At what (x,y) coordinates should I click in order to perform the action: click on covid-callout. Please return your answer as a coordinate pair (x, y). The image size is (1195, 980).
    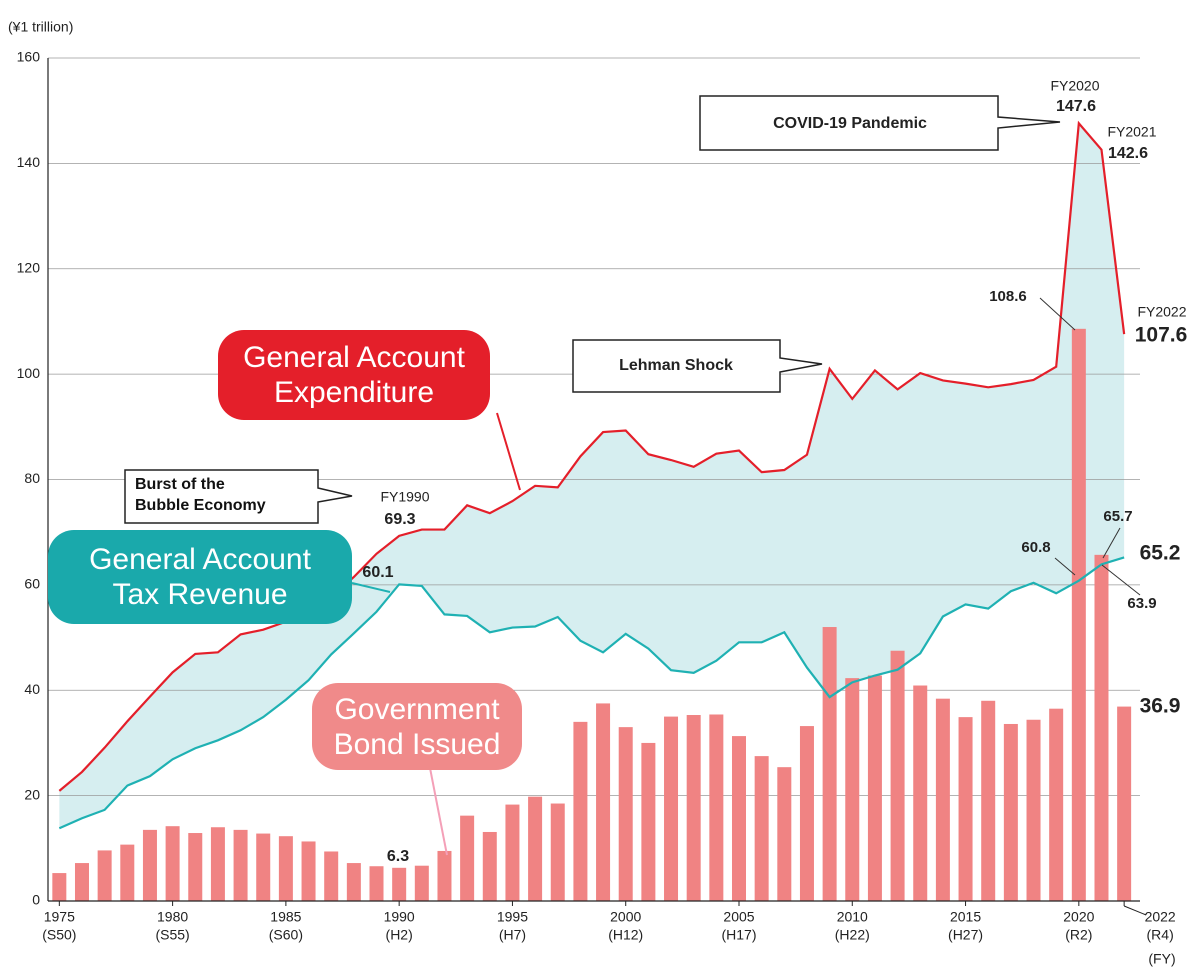
    Looking at the image, I should click on (880, 123).